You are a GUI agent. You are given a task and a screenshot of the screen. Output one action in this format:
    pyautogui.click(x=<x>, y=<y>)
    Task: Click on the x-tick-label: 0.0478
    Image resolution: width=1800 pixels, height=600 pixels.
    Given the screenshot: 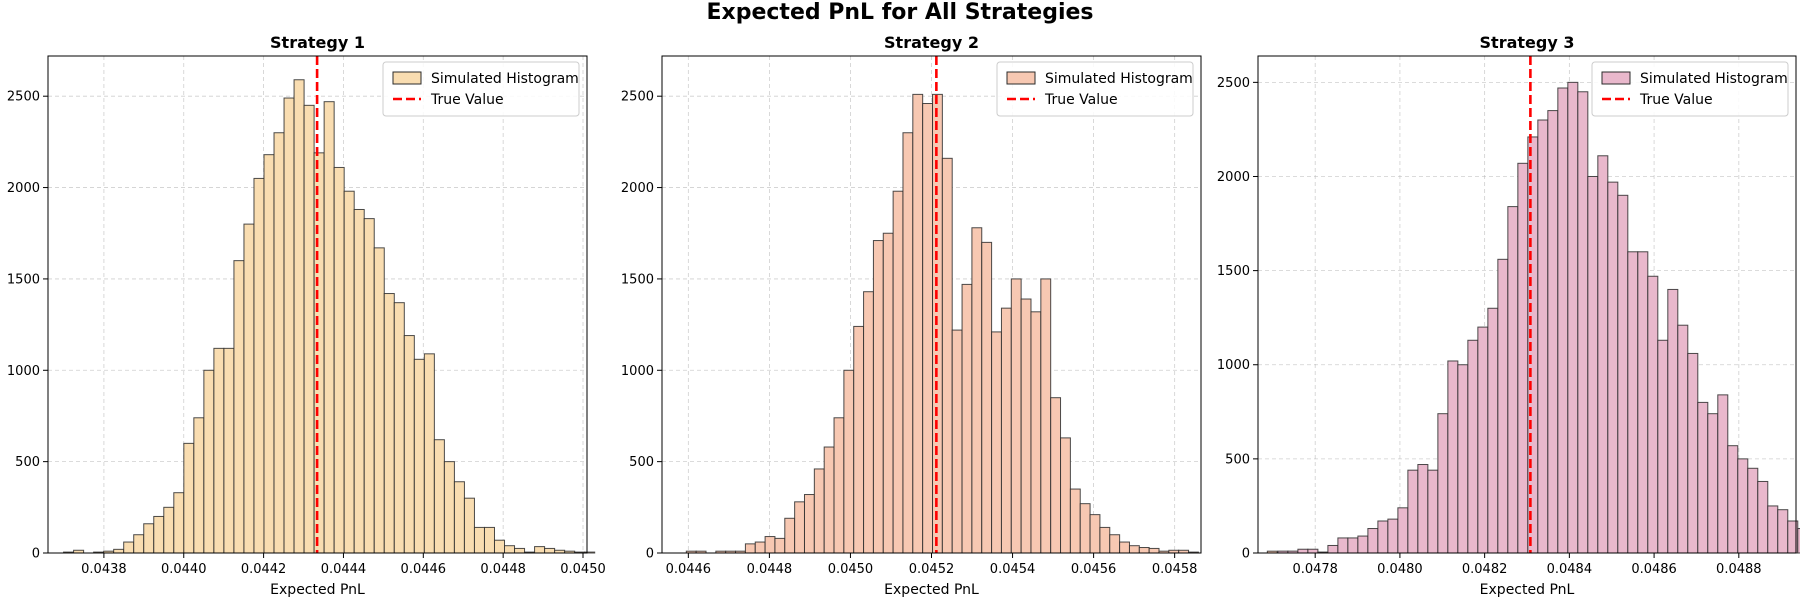 What is the action you would take?
    pyautogui.click(x=1315, y=569)
    